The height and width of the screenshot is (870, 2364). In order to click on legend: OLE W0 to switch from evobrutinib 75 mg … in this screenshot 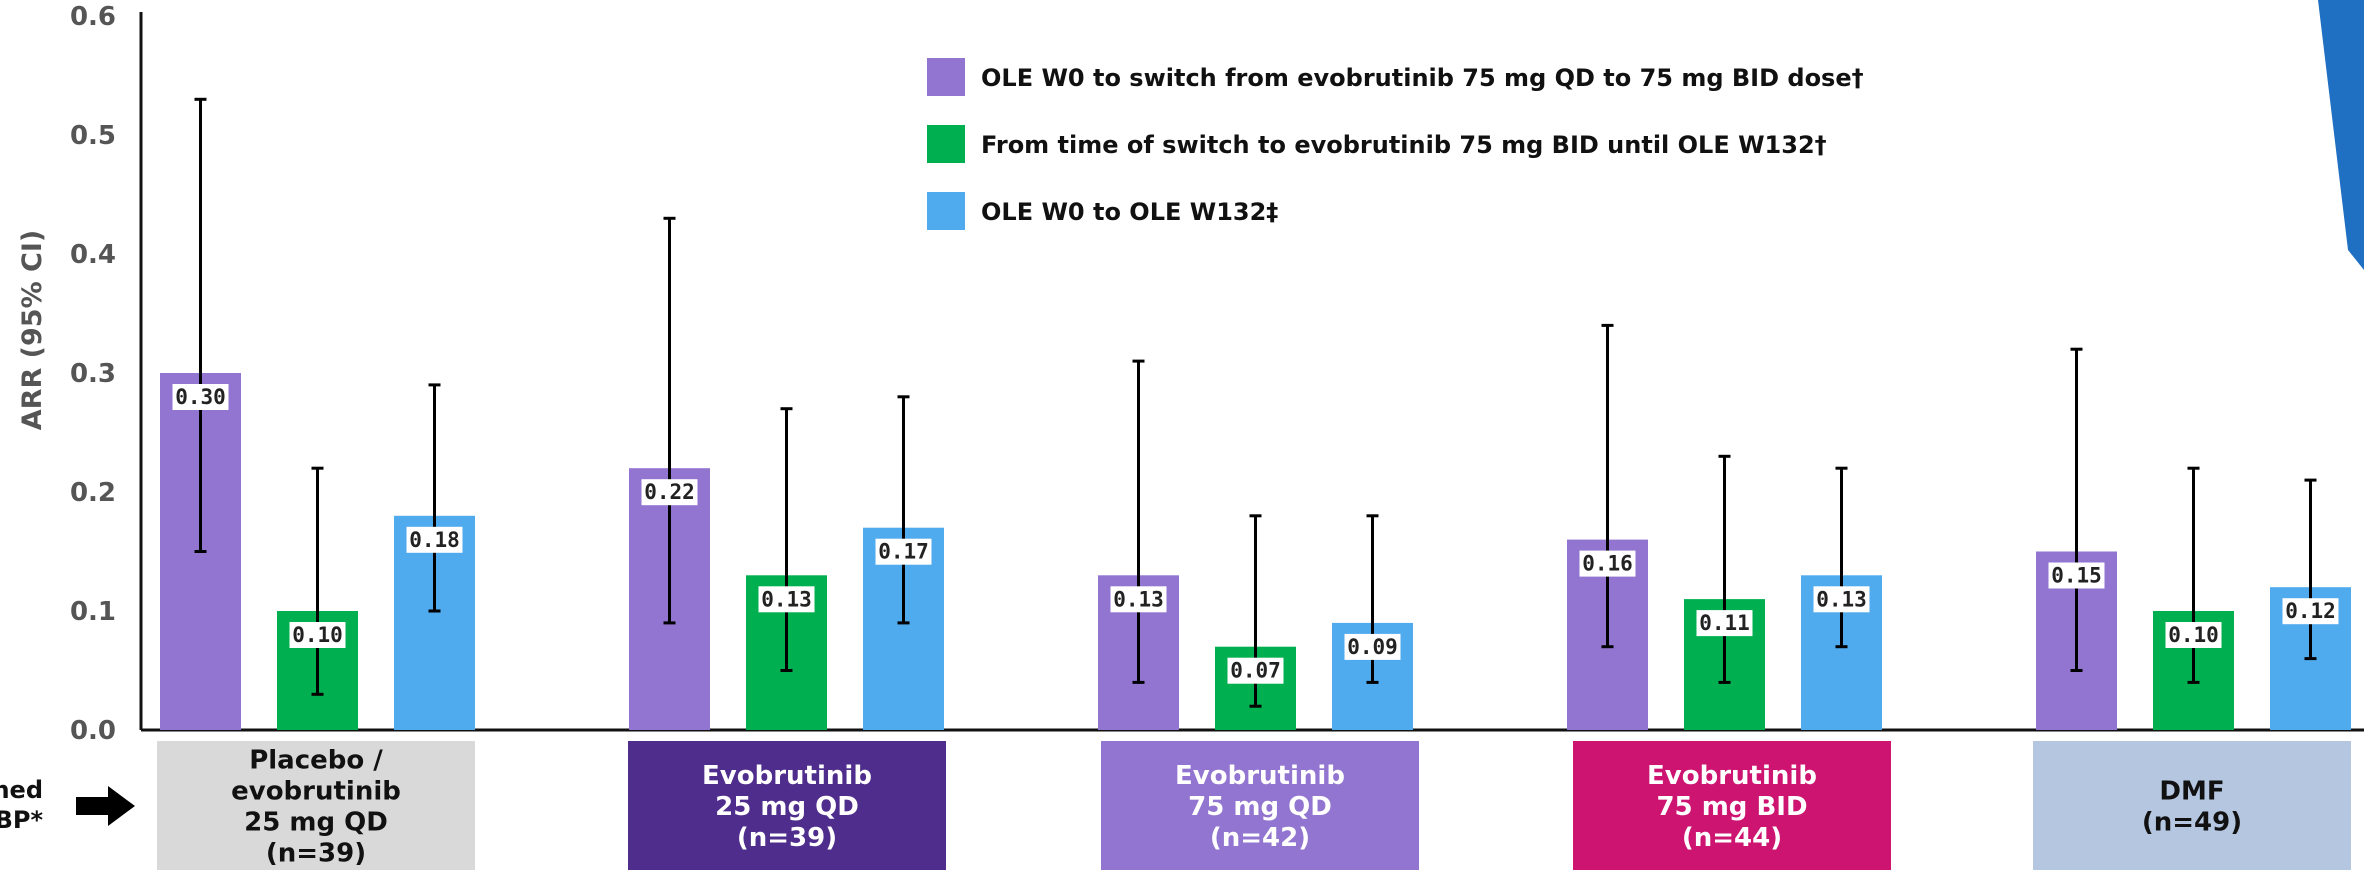, I will do `click(1395, 144)`.